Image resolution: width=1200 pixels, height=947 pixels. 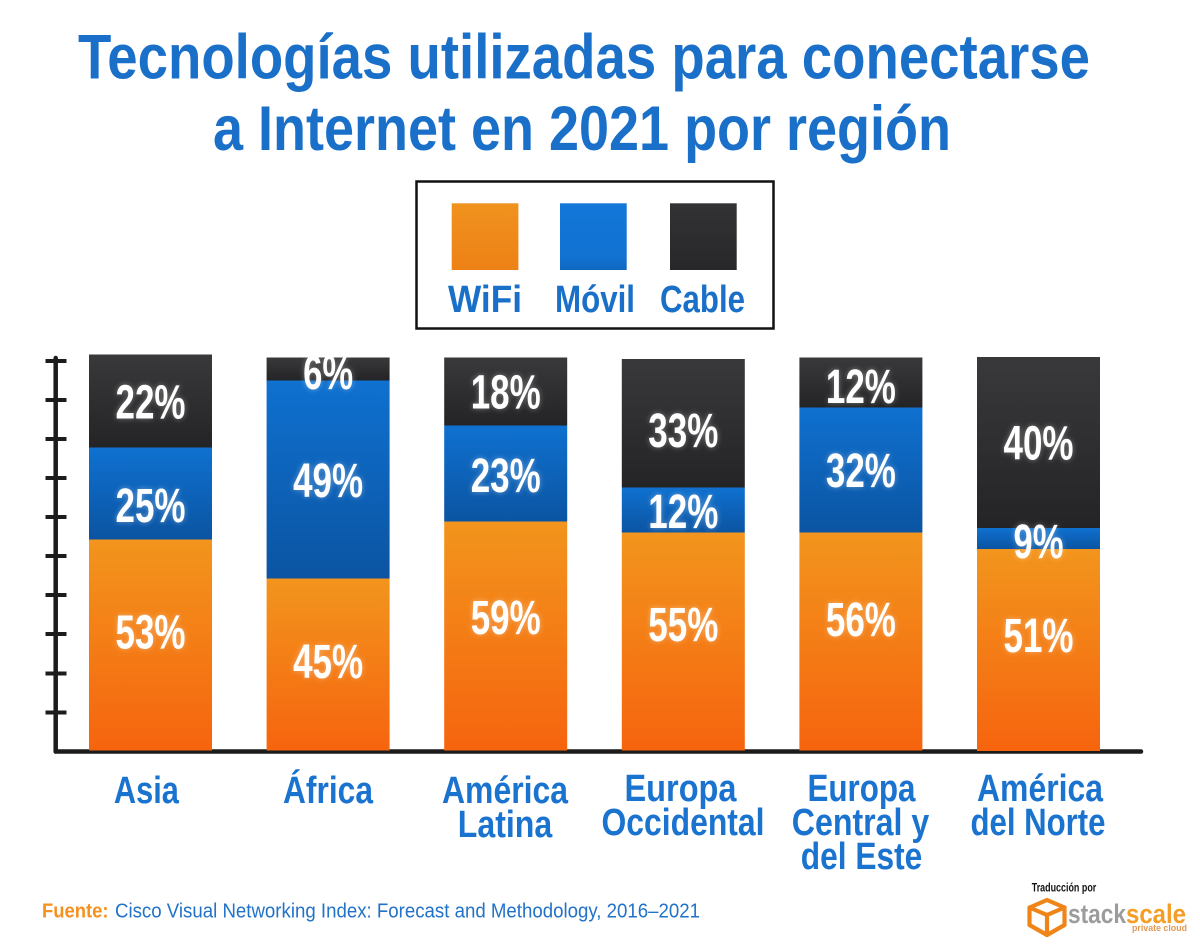 I want to click on svg-text: 18%, so click(x=506, y=393).